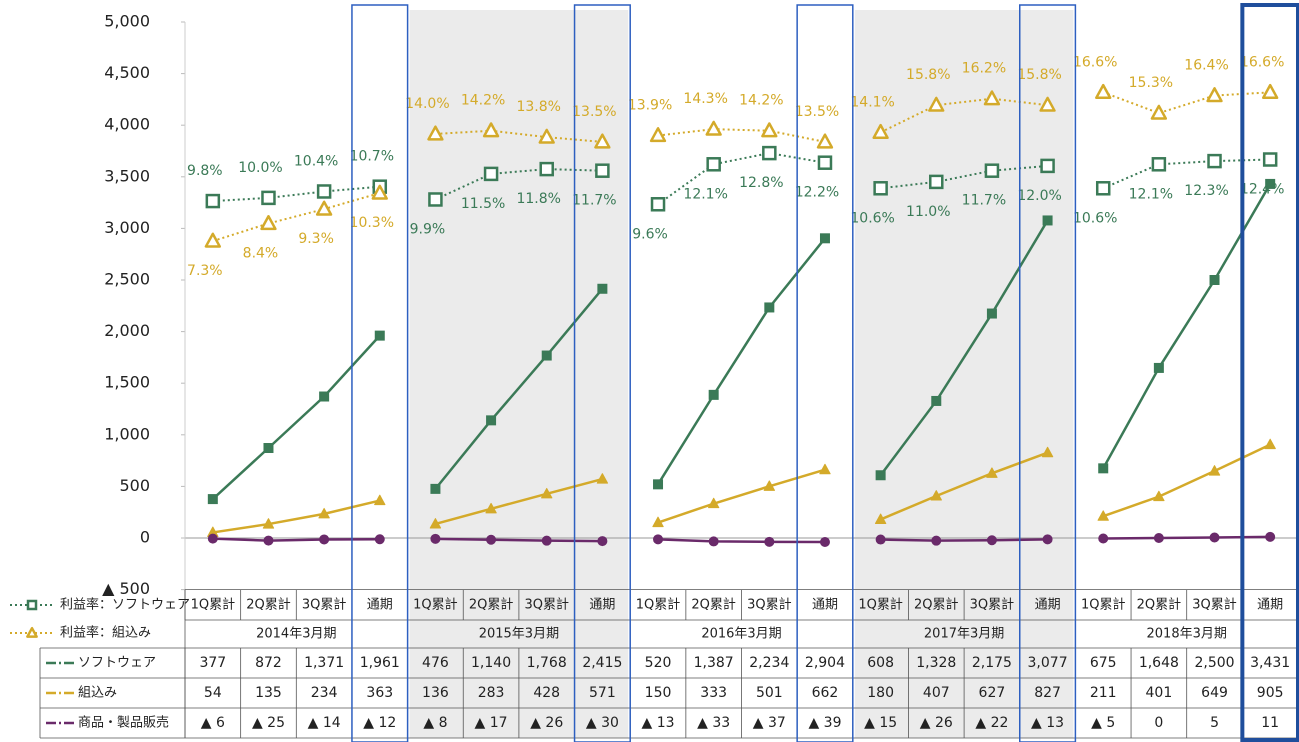 The width and height of the screenshot is (1299, 742). I want to click on y-tick-label: 1,000, so click(127, 433).